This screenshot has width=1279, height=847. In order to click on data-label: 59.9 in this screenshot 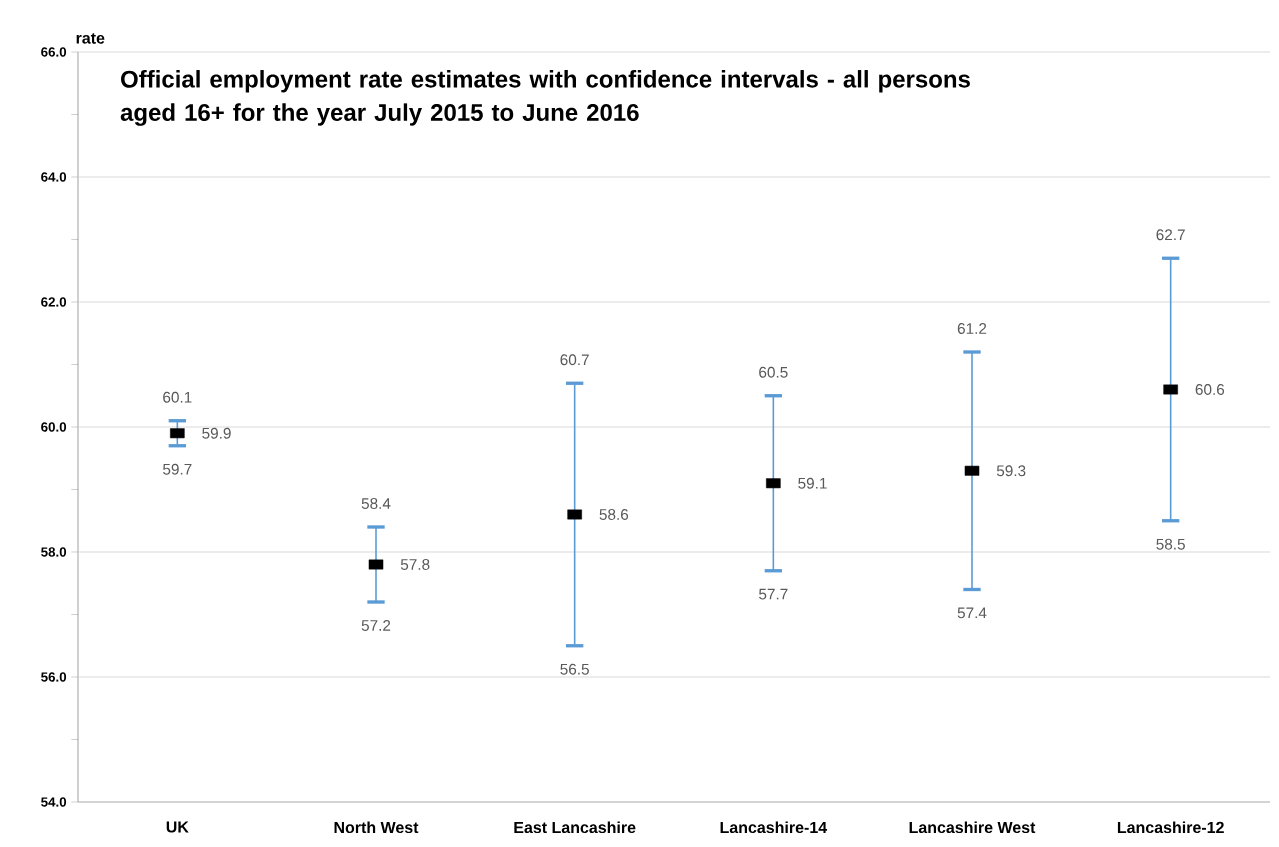, I will do `click(216, 433)`.